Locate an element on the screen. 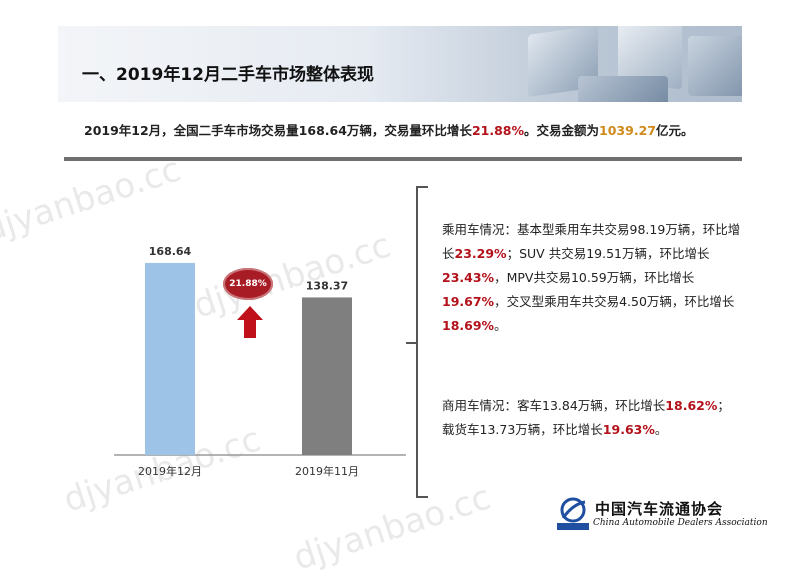  bracket is located at coordinates (424, 342).